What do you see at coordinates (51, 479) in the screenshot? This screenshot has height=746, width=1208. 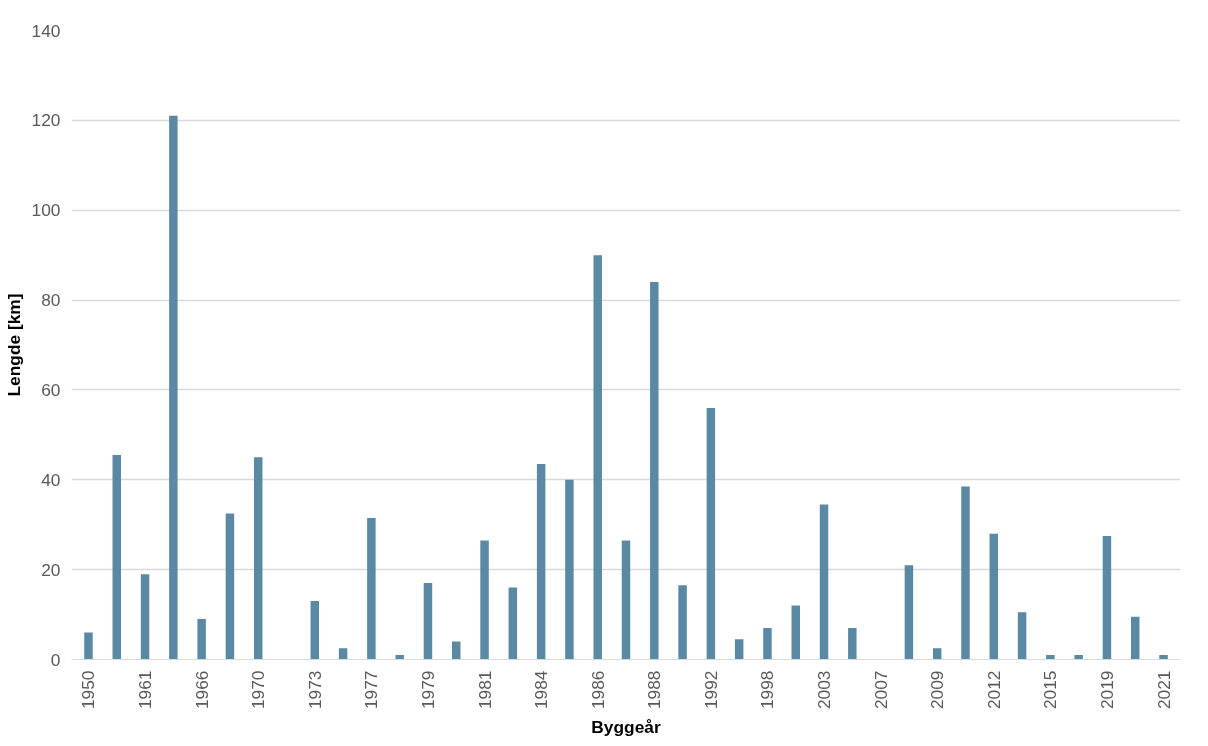 I see `y-tick-label: 40` at bounding box center [51, 479].